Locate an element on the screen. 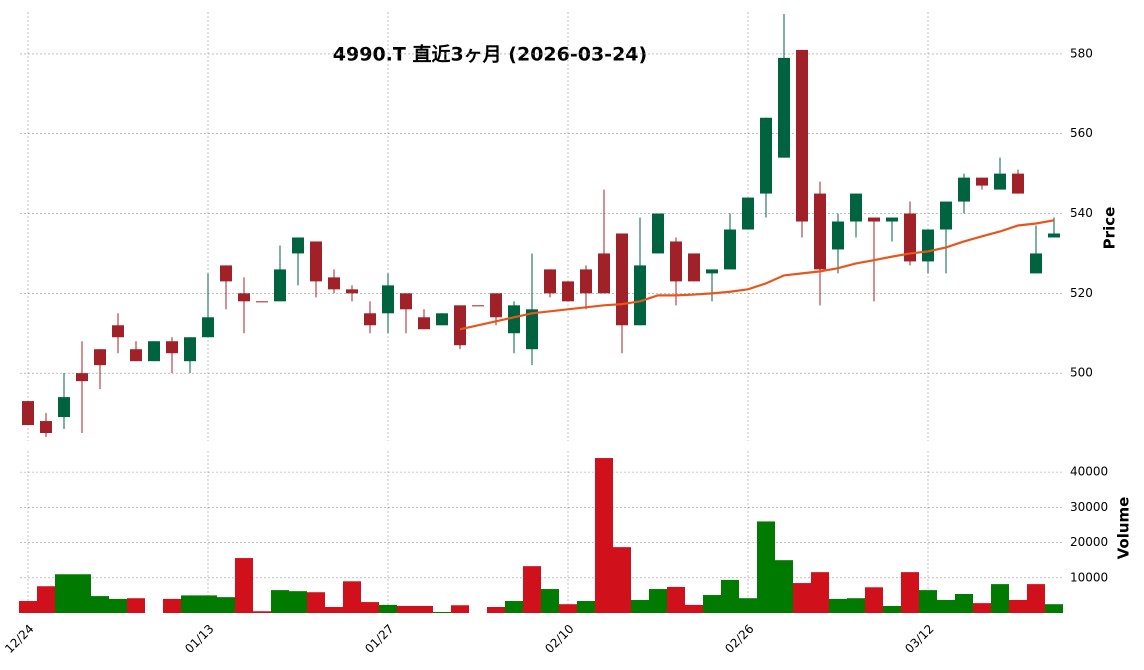  moving-average-line is located at coordinates (757, 275).